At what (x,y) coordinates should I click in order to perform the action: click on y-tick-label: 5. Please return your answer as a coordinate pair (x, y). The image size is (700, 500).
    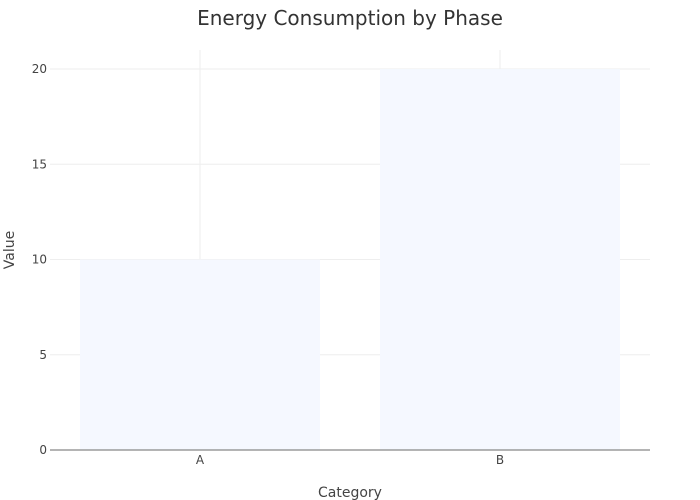
    Looking at the image, I should click on (43, 355).